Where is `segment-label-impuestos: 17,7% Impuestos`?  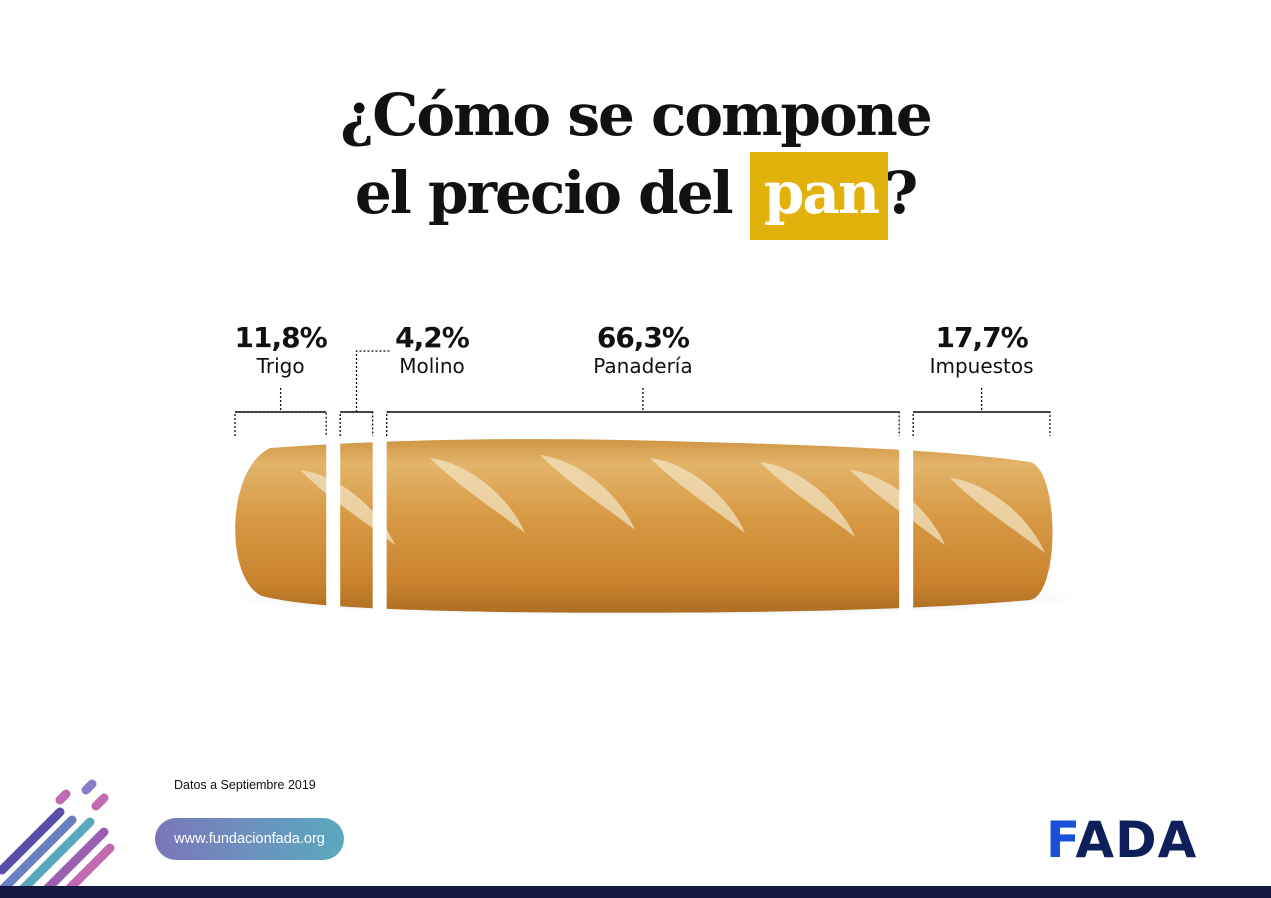 segment-label-impuestos: 17,7% Impuestos is located at coordinates (982, 350).